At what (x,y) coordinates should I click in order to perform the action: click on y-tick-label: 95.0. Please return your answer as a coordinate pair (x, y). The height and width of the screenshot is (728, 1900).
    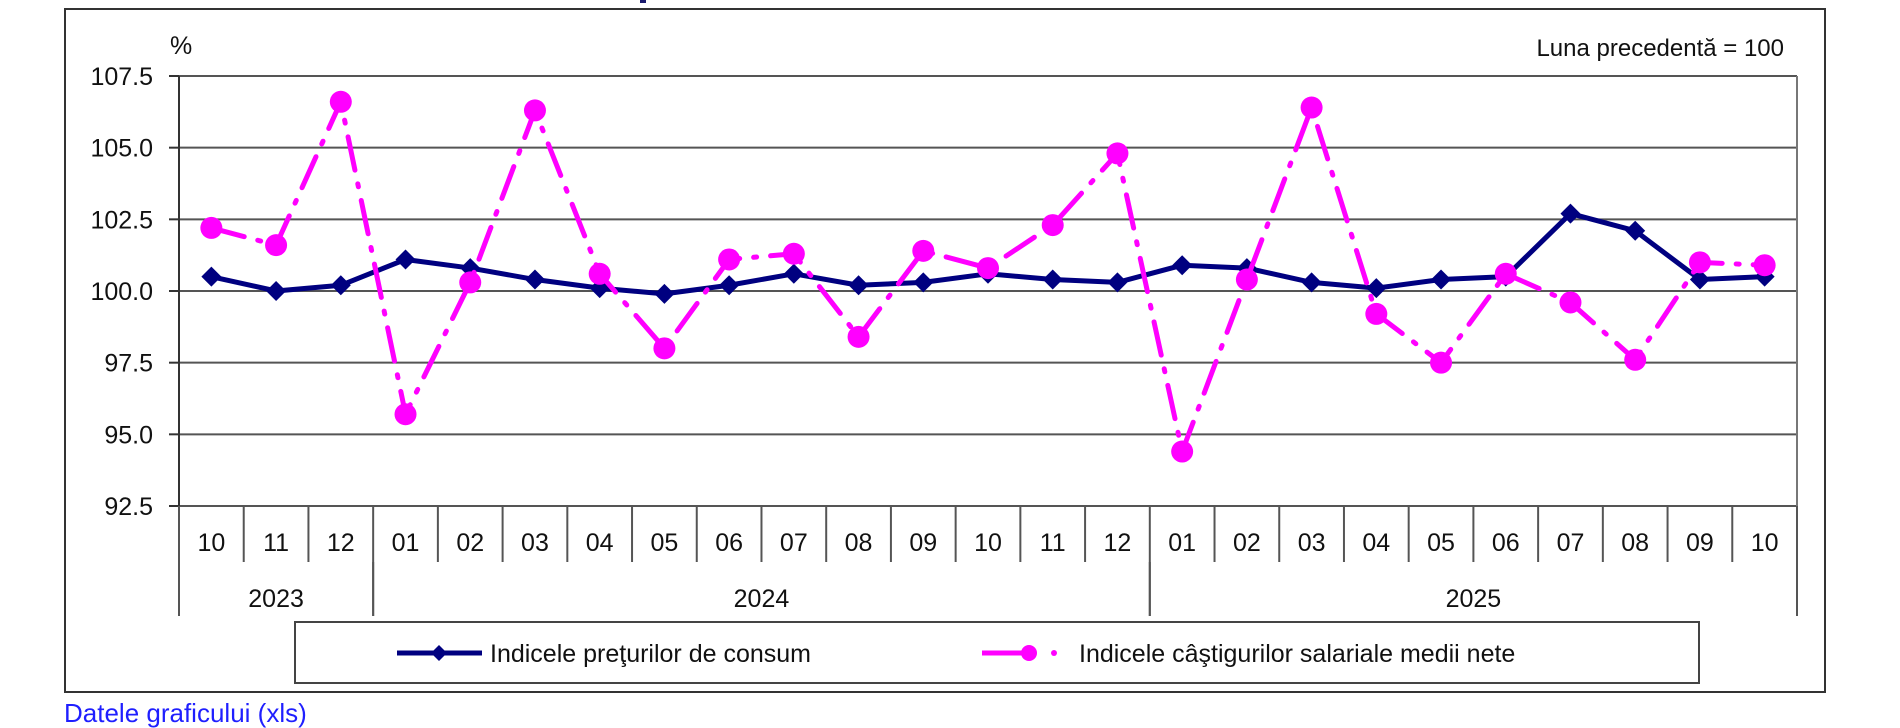
    Looking at the image, I should click on (128, 435).